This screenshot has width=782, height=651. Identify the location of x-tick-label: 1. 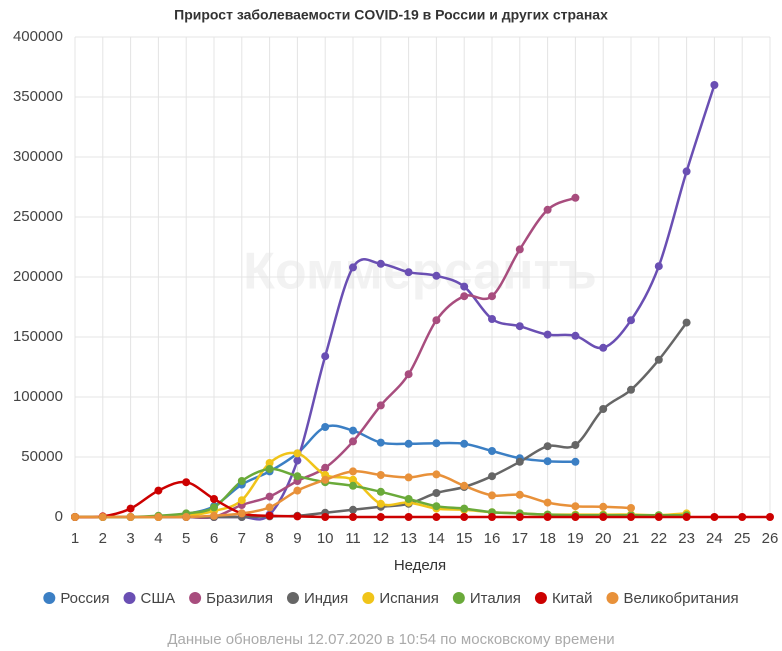
(75, 538).